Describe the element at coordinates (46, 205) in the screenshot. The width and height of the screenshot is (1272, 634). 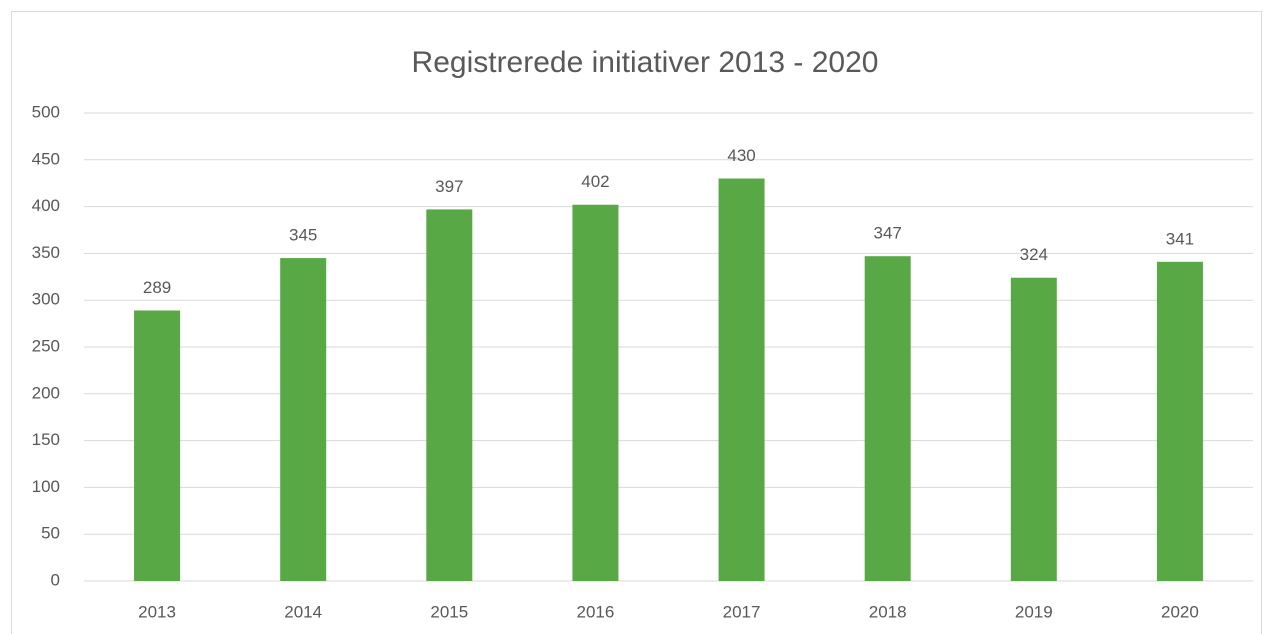
I see `y-tick-label: 400` at that location.